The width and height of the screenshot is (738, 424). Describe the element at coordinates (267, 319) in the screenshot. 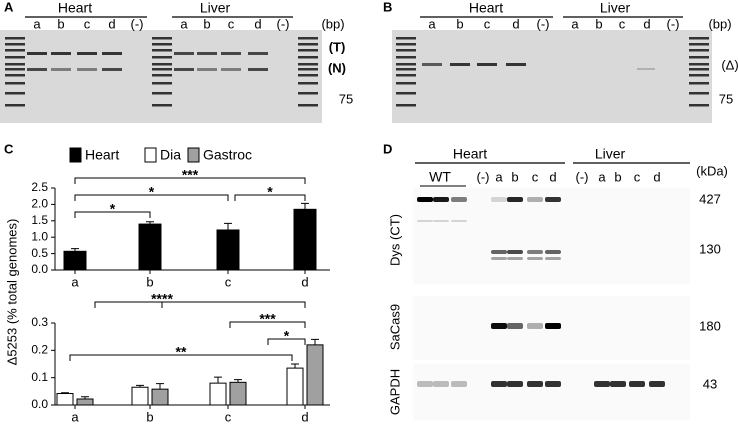

I see `significance-label: ***` at that location.